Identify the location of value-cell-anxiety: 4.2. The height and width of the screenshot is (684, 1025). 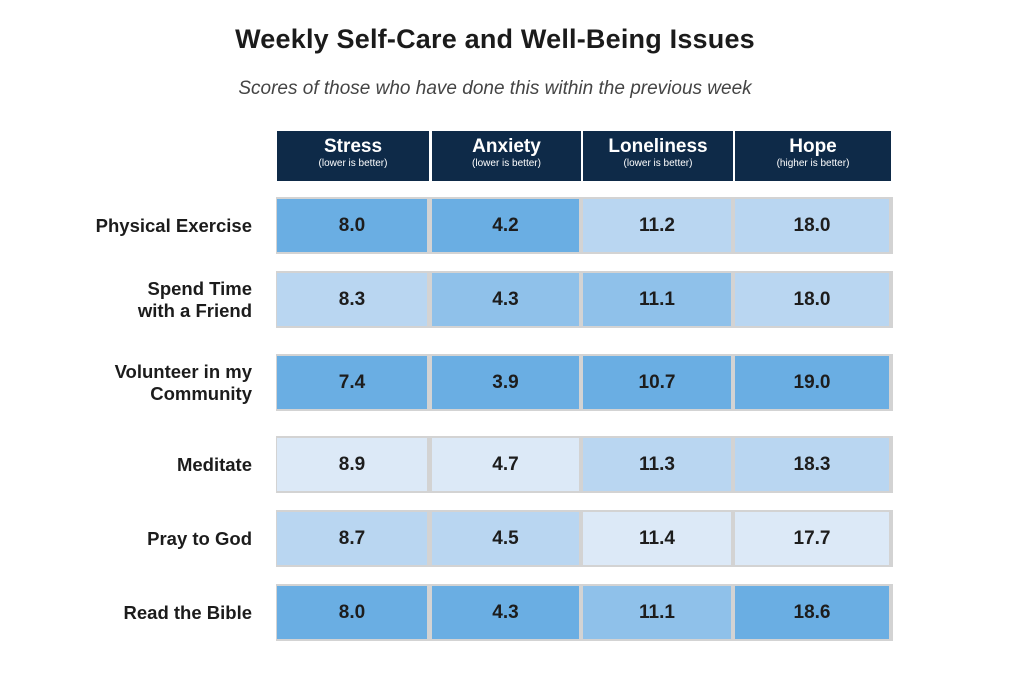
(505, 225).